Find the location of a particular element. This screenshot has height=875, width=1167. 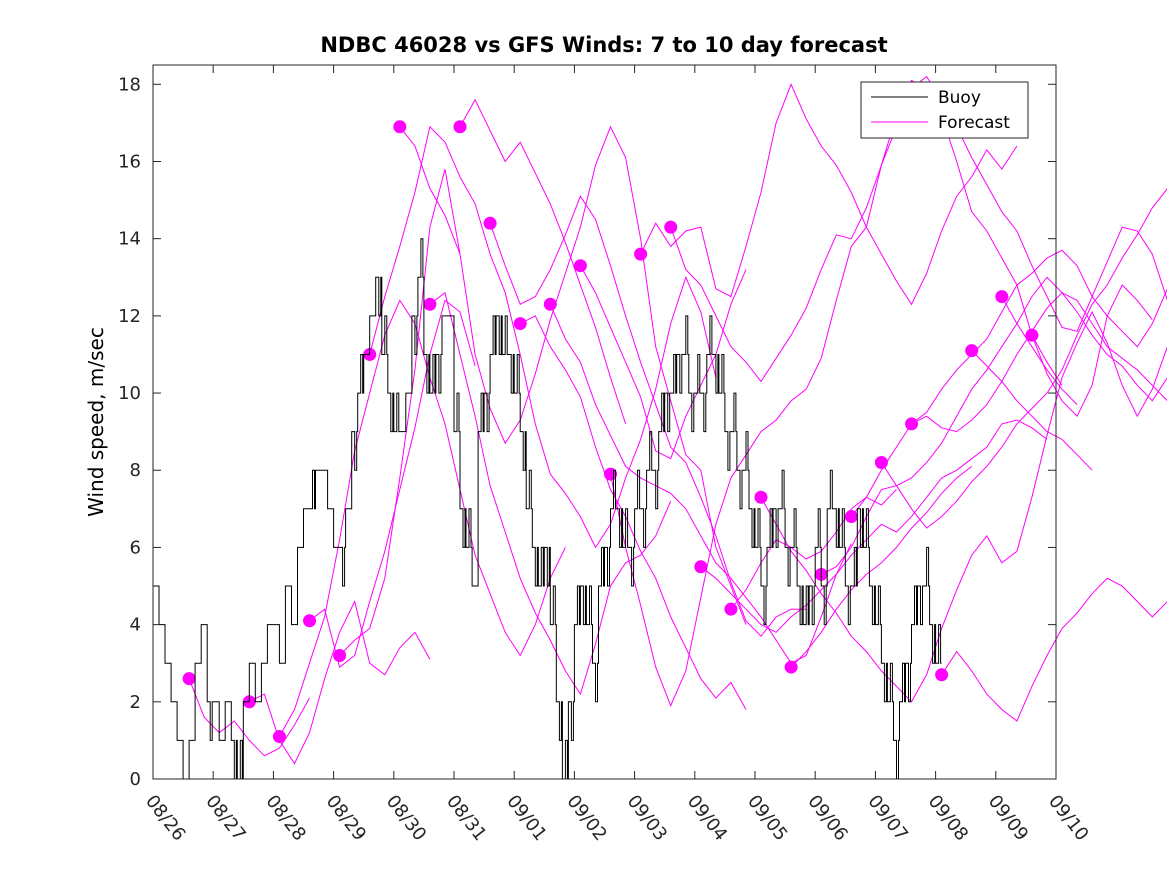

y-tick-label-0: 0 is located at coordinates (135, 779).